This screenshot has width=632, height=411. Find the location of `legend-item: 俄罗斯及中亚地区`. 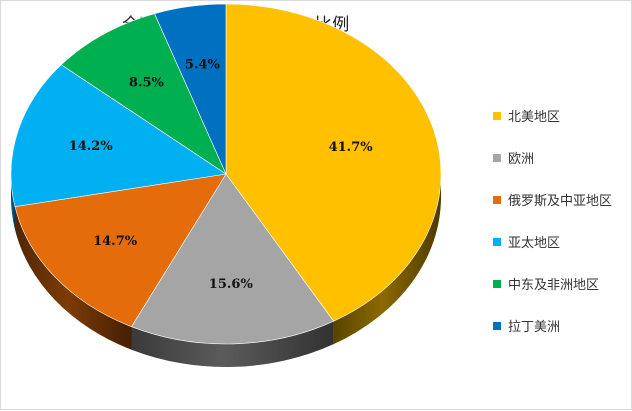

legend-item: 俄罗斯及中亚地区 is located at coordinates (562, 199).